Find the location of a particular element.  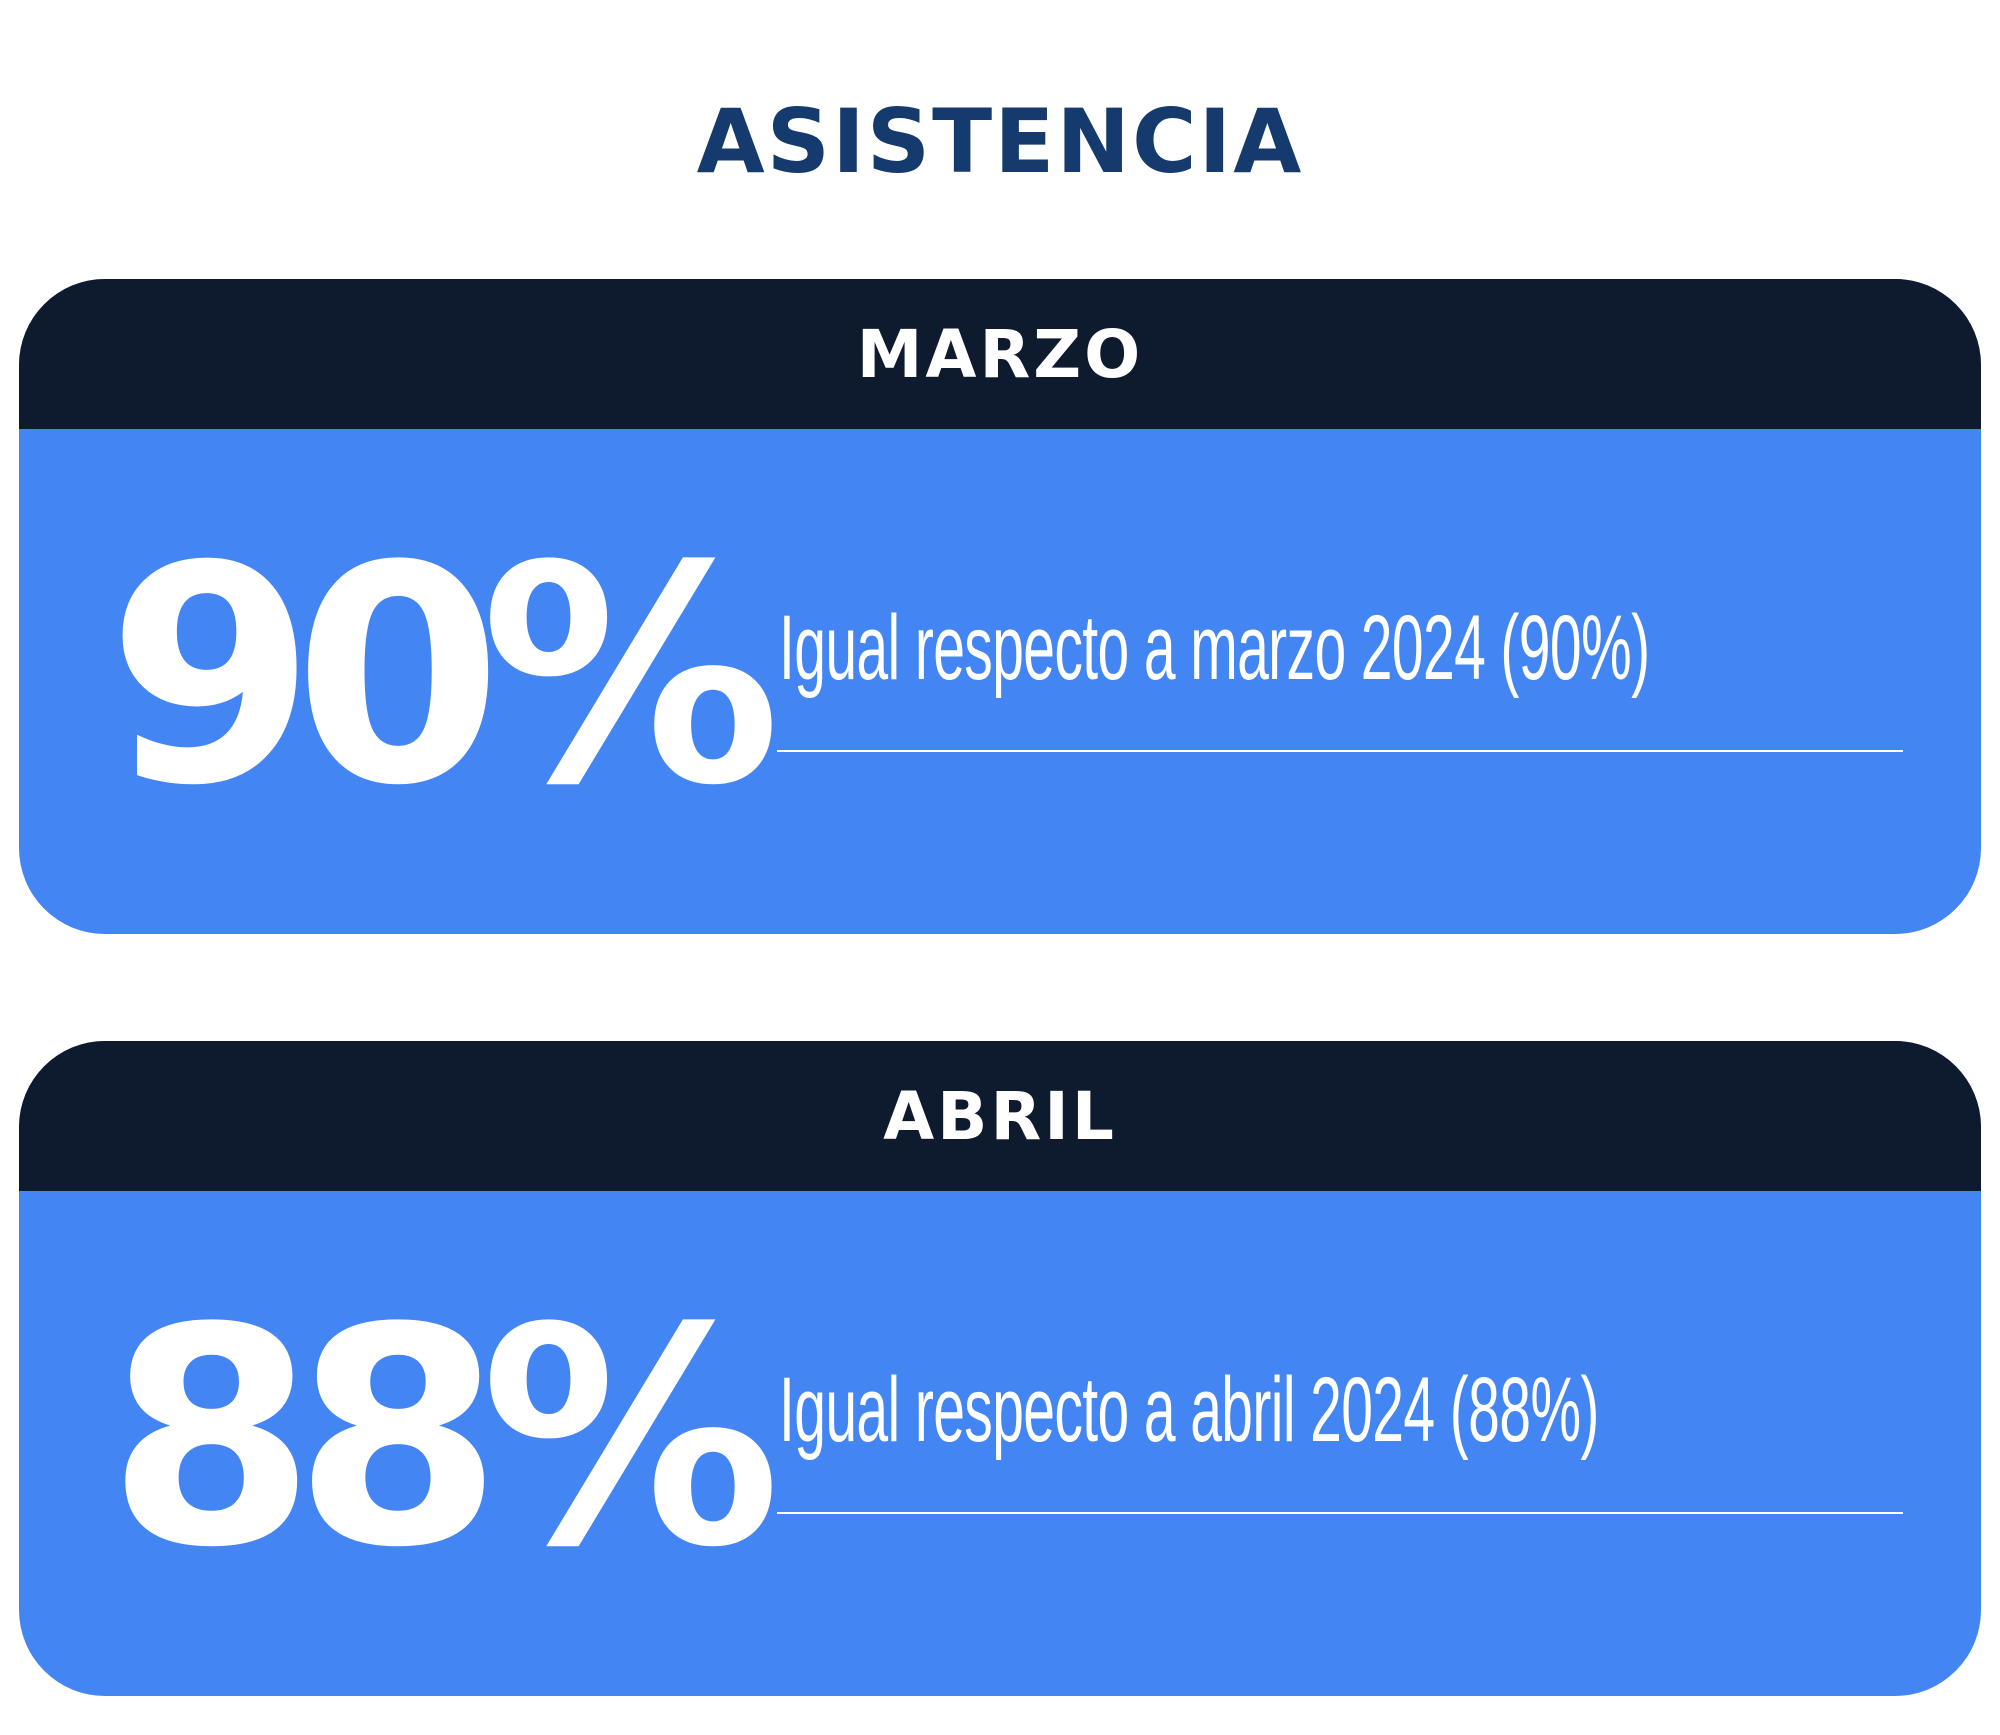

attendance-percentage: 90% is located at coordinates (444, 676).